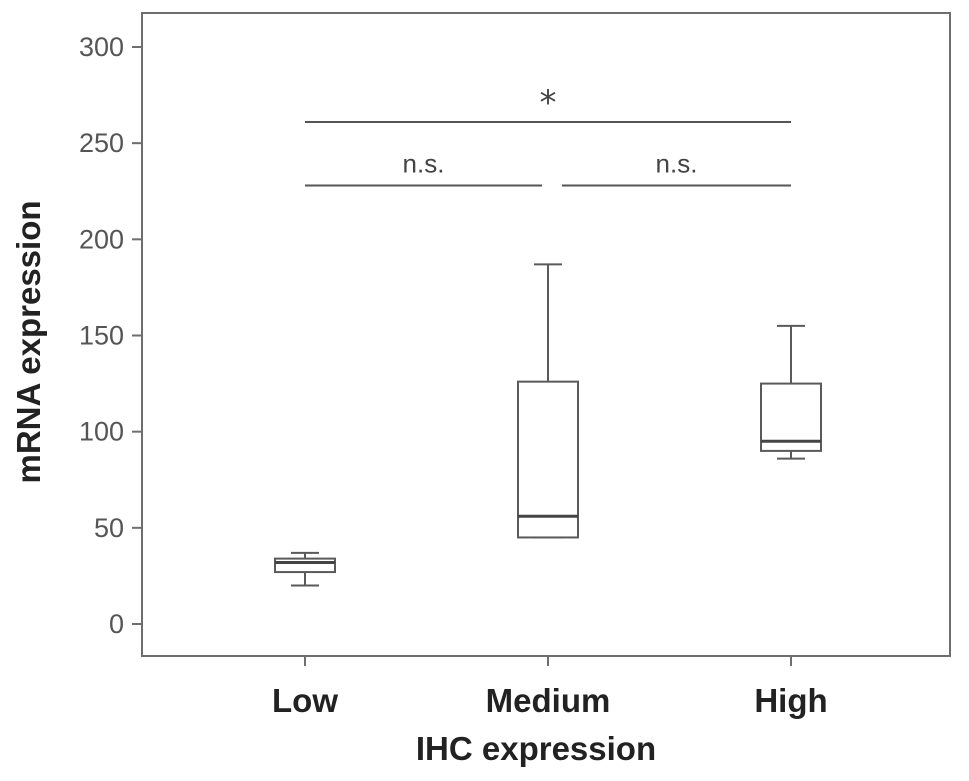  Describe the element at coordinates (28, 341) in the screenshot. I see `y-axis-title: mRNA expression` at that location.